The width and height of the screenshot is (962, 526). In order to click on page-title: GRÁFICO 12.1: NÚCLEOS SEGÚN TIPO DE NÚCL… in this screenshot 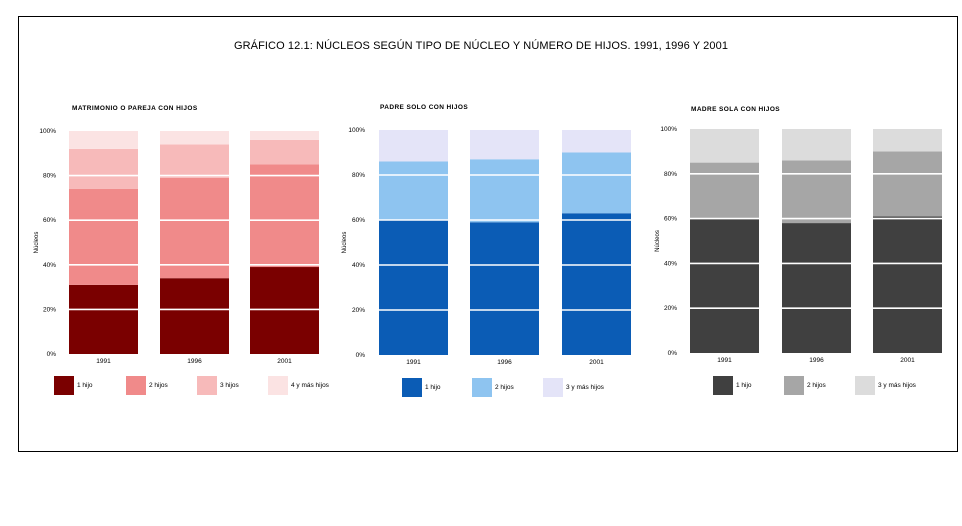, I will do `click(481, 46)`.